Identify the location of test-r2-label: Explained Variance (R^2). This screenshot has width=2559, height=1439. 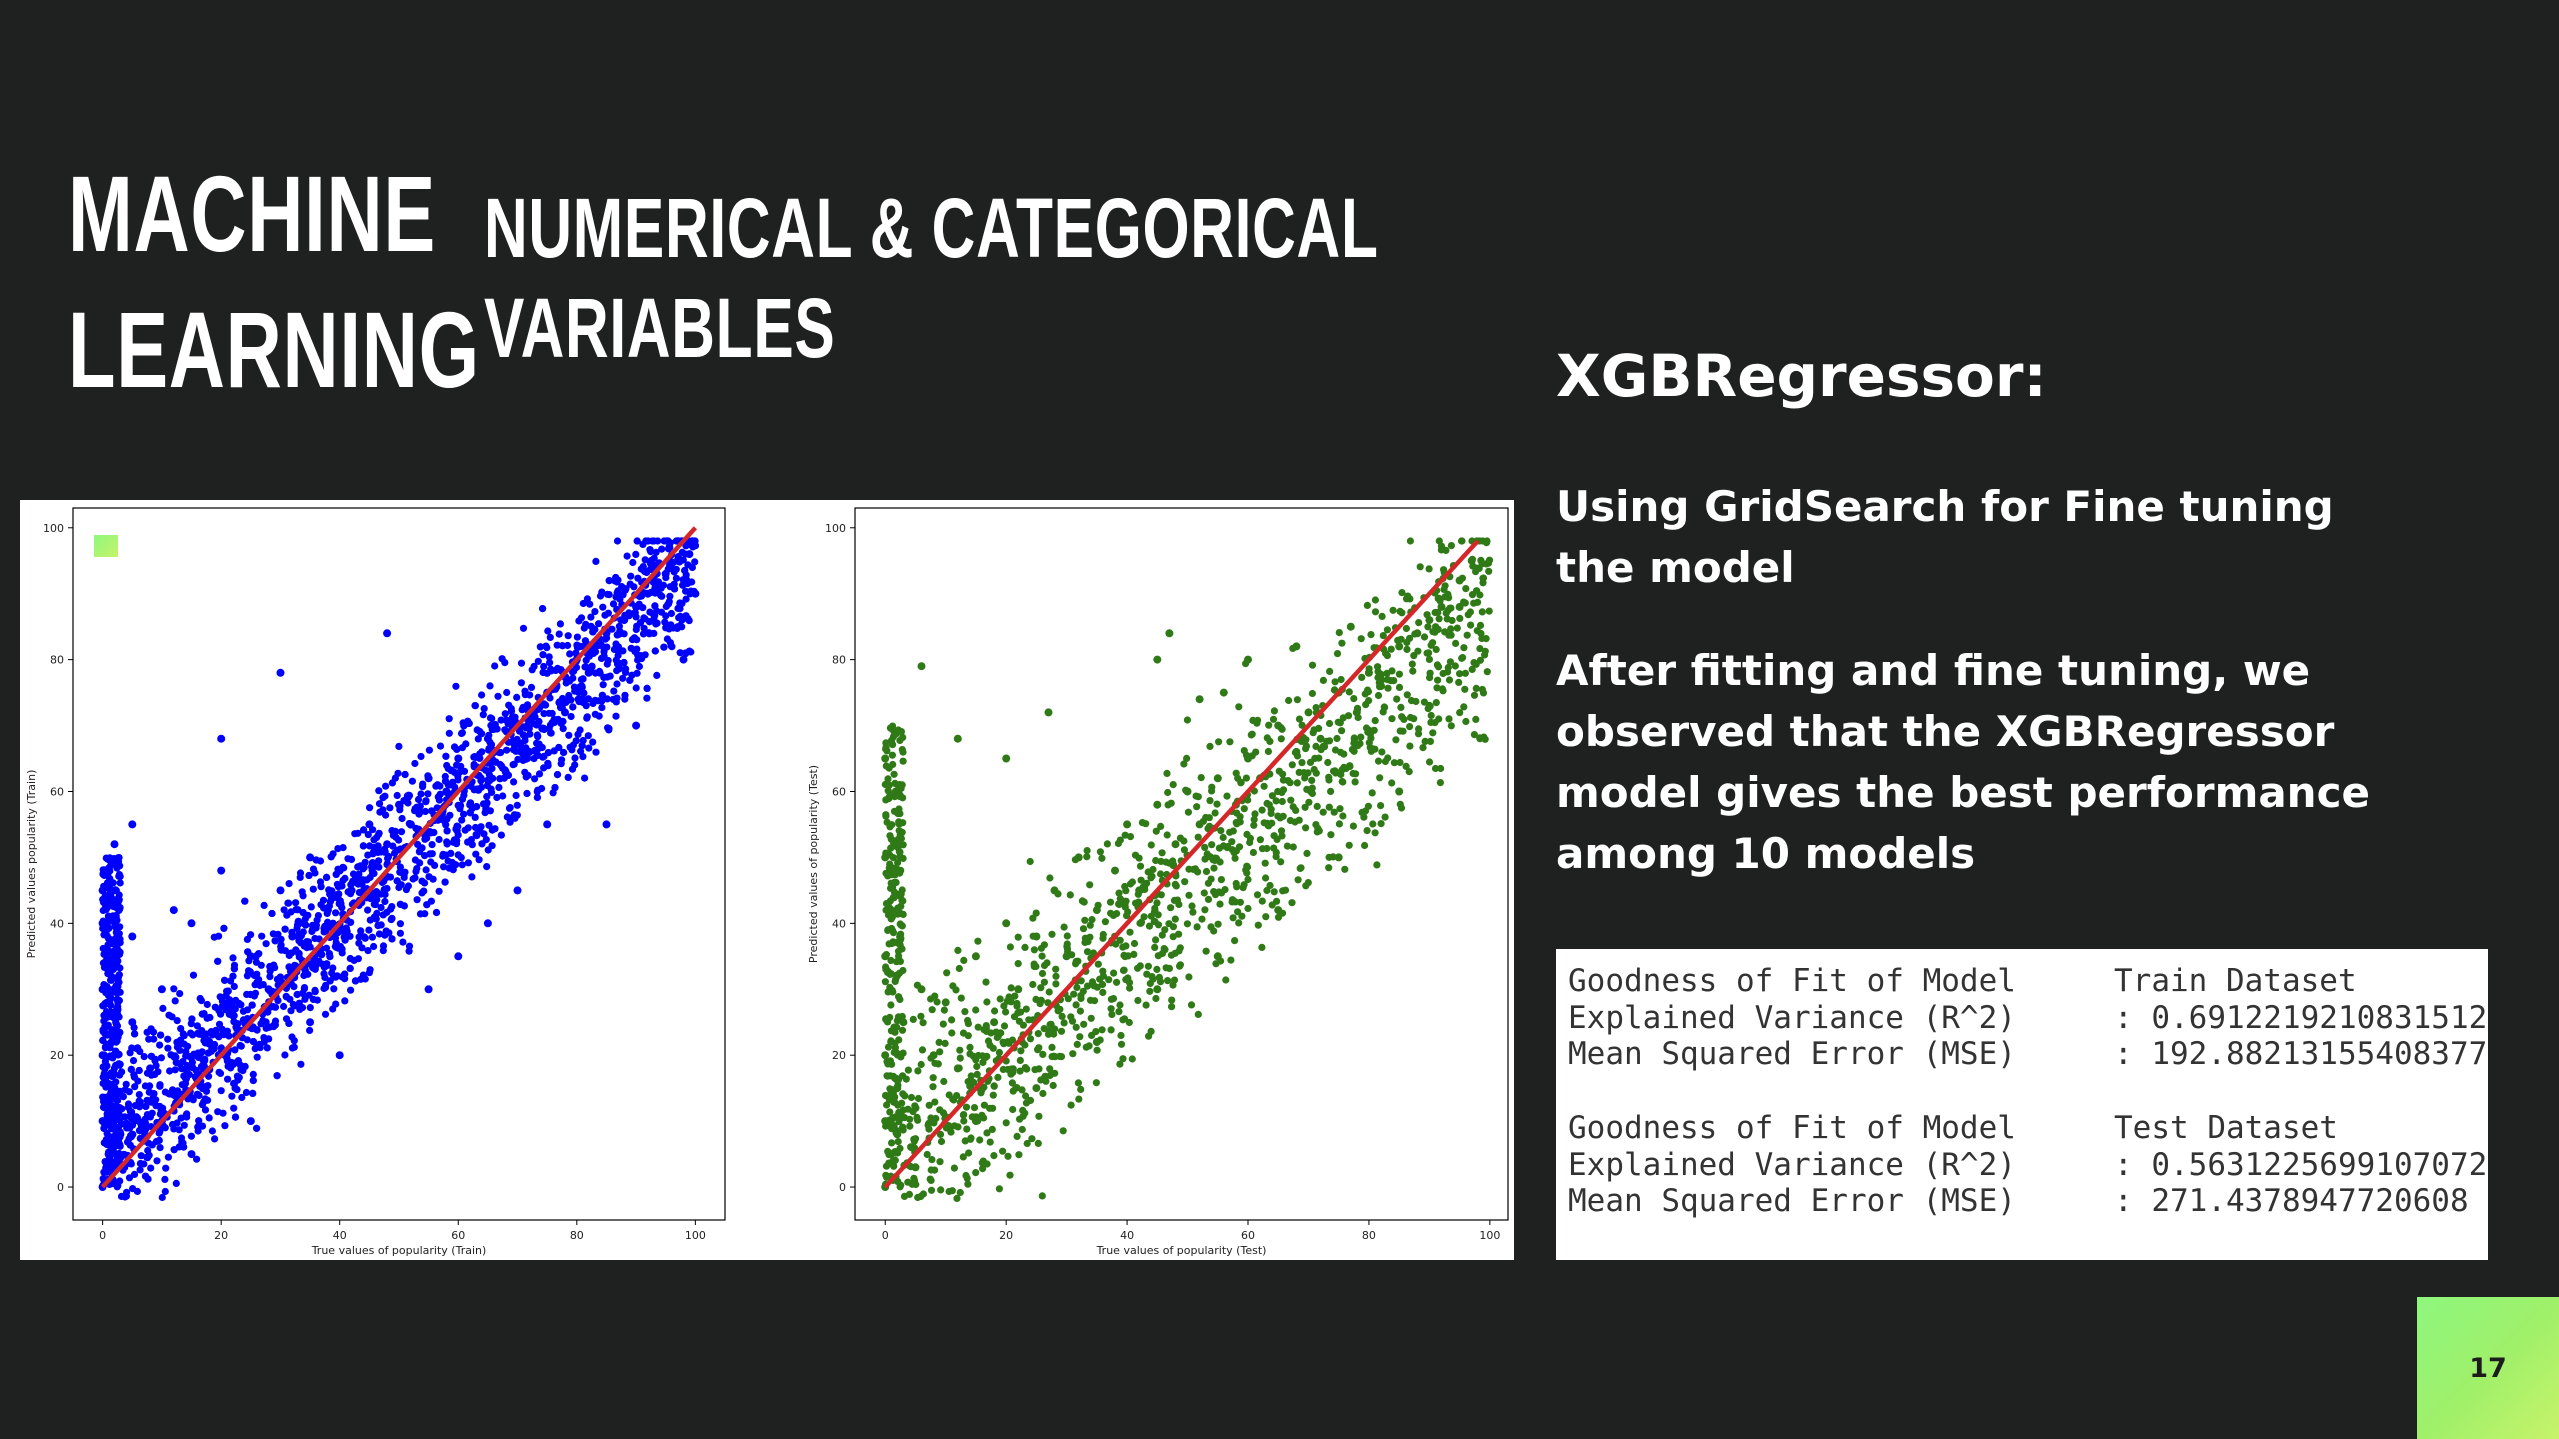
(1792, 1164).